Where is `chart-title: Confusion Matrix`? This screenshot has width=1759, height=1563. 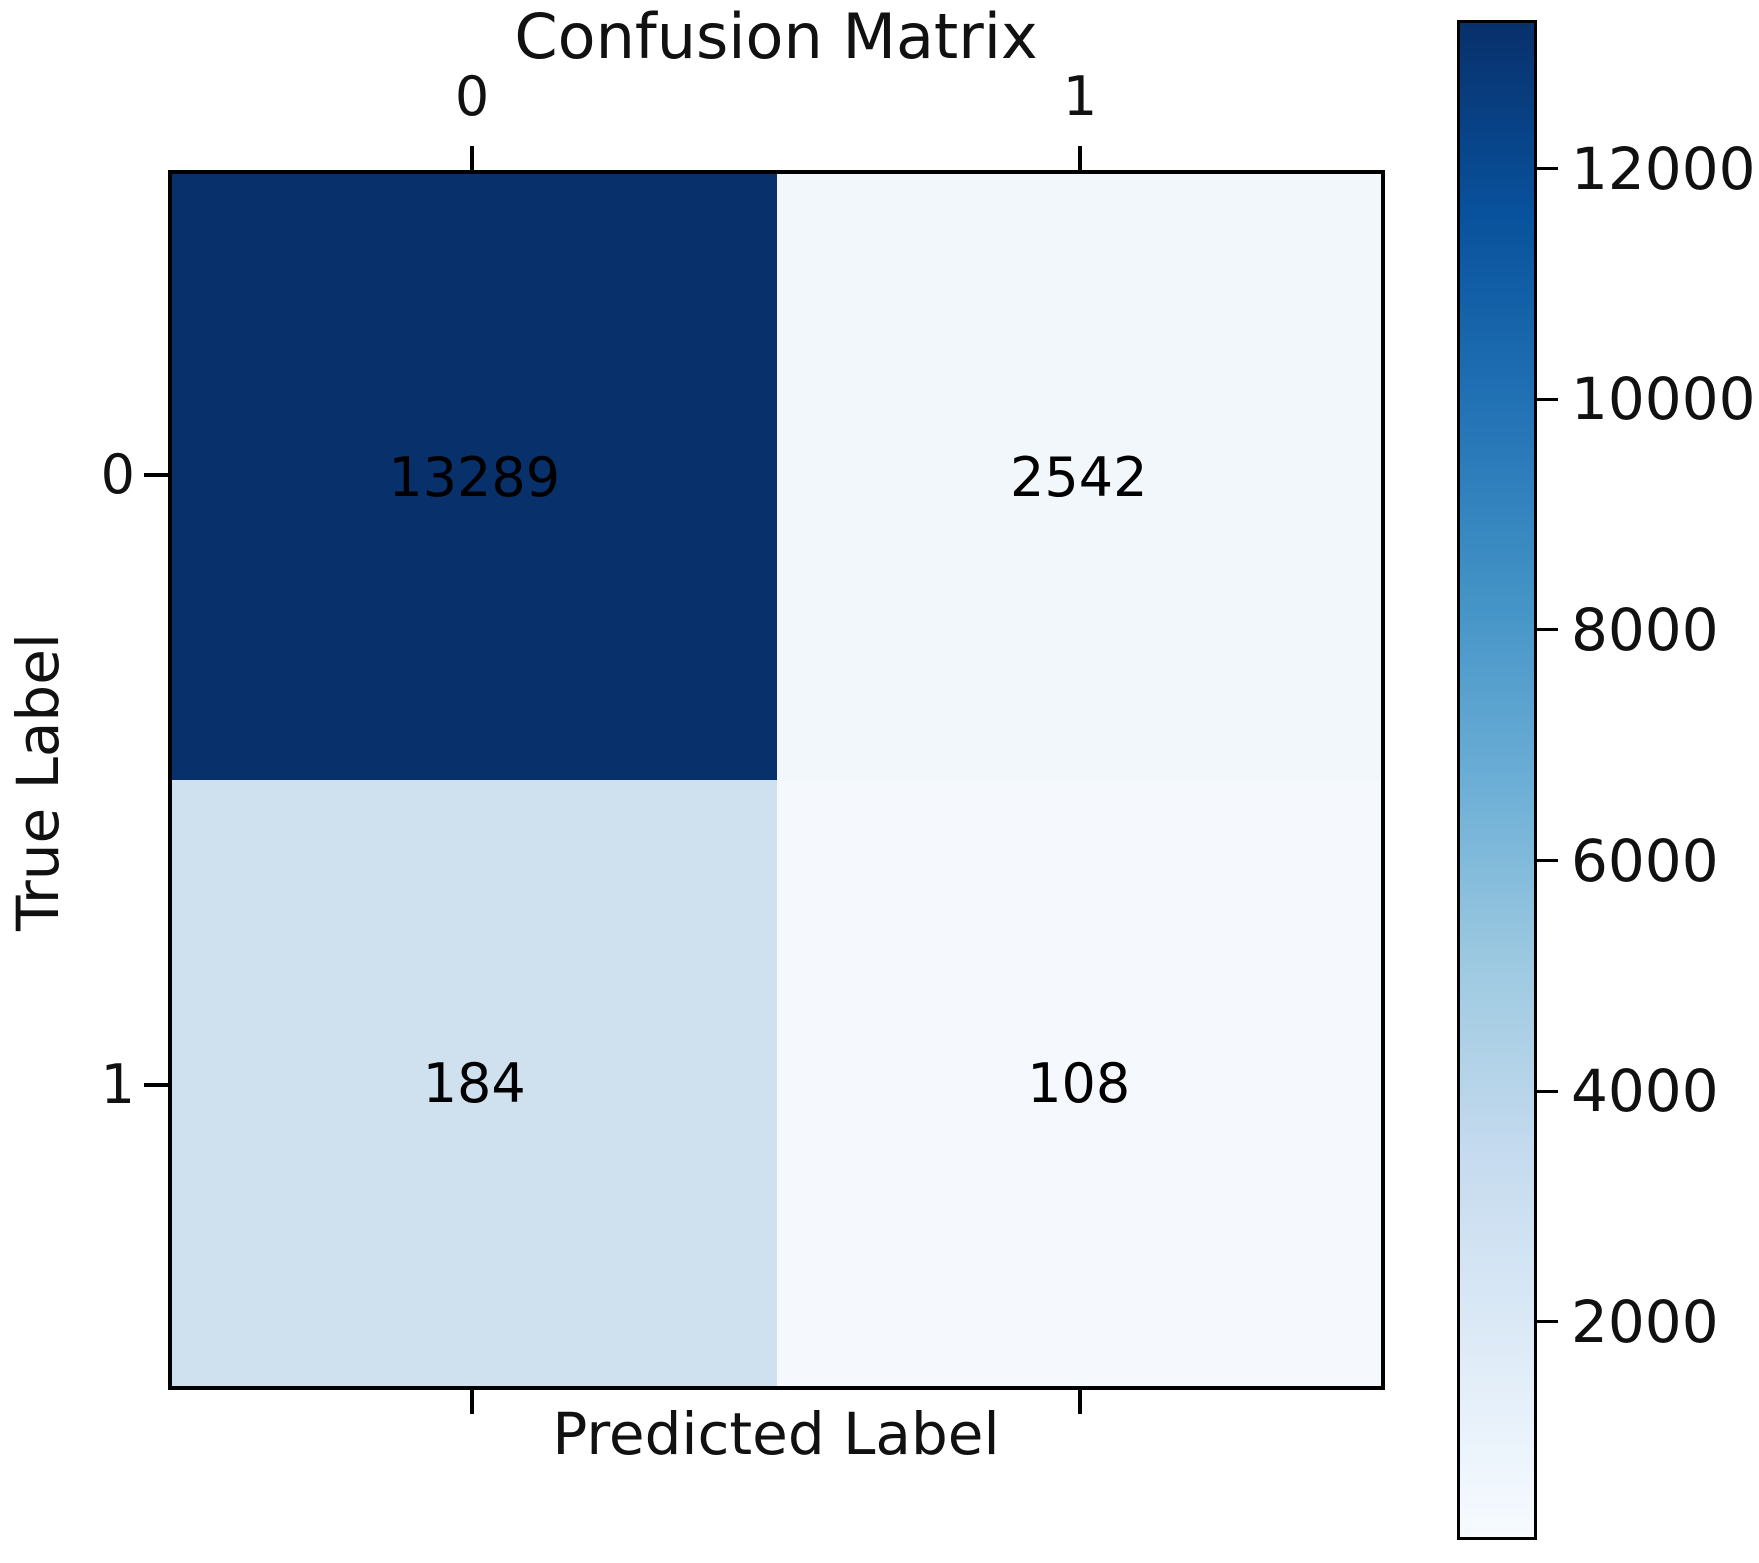
chart-title: Confusion Matrix is located at coordinates (776, 36).